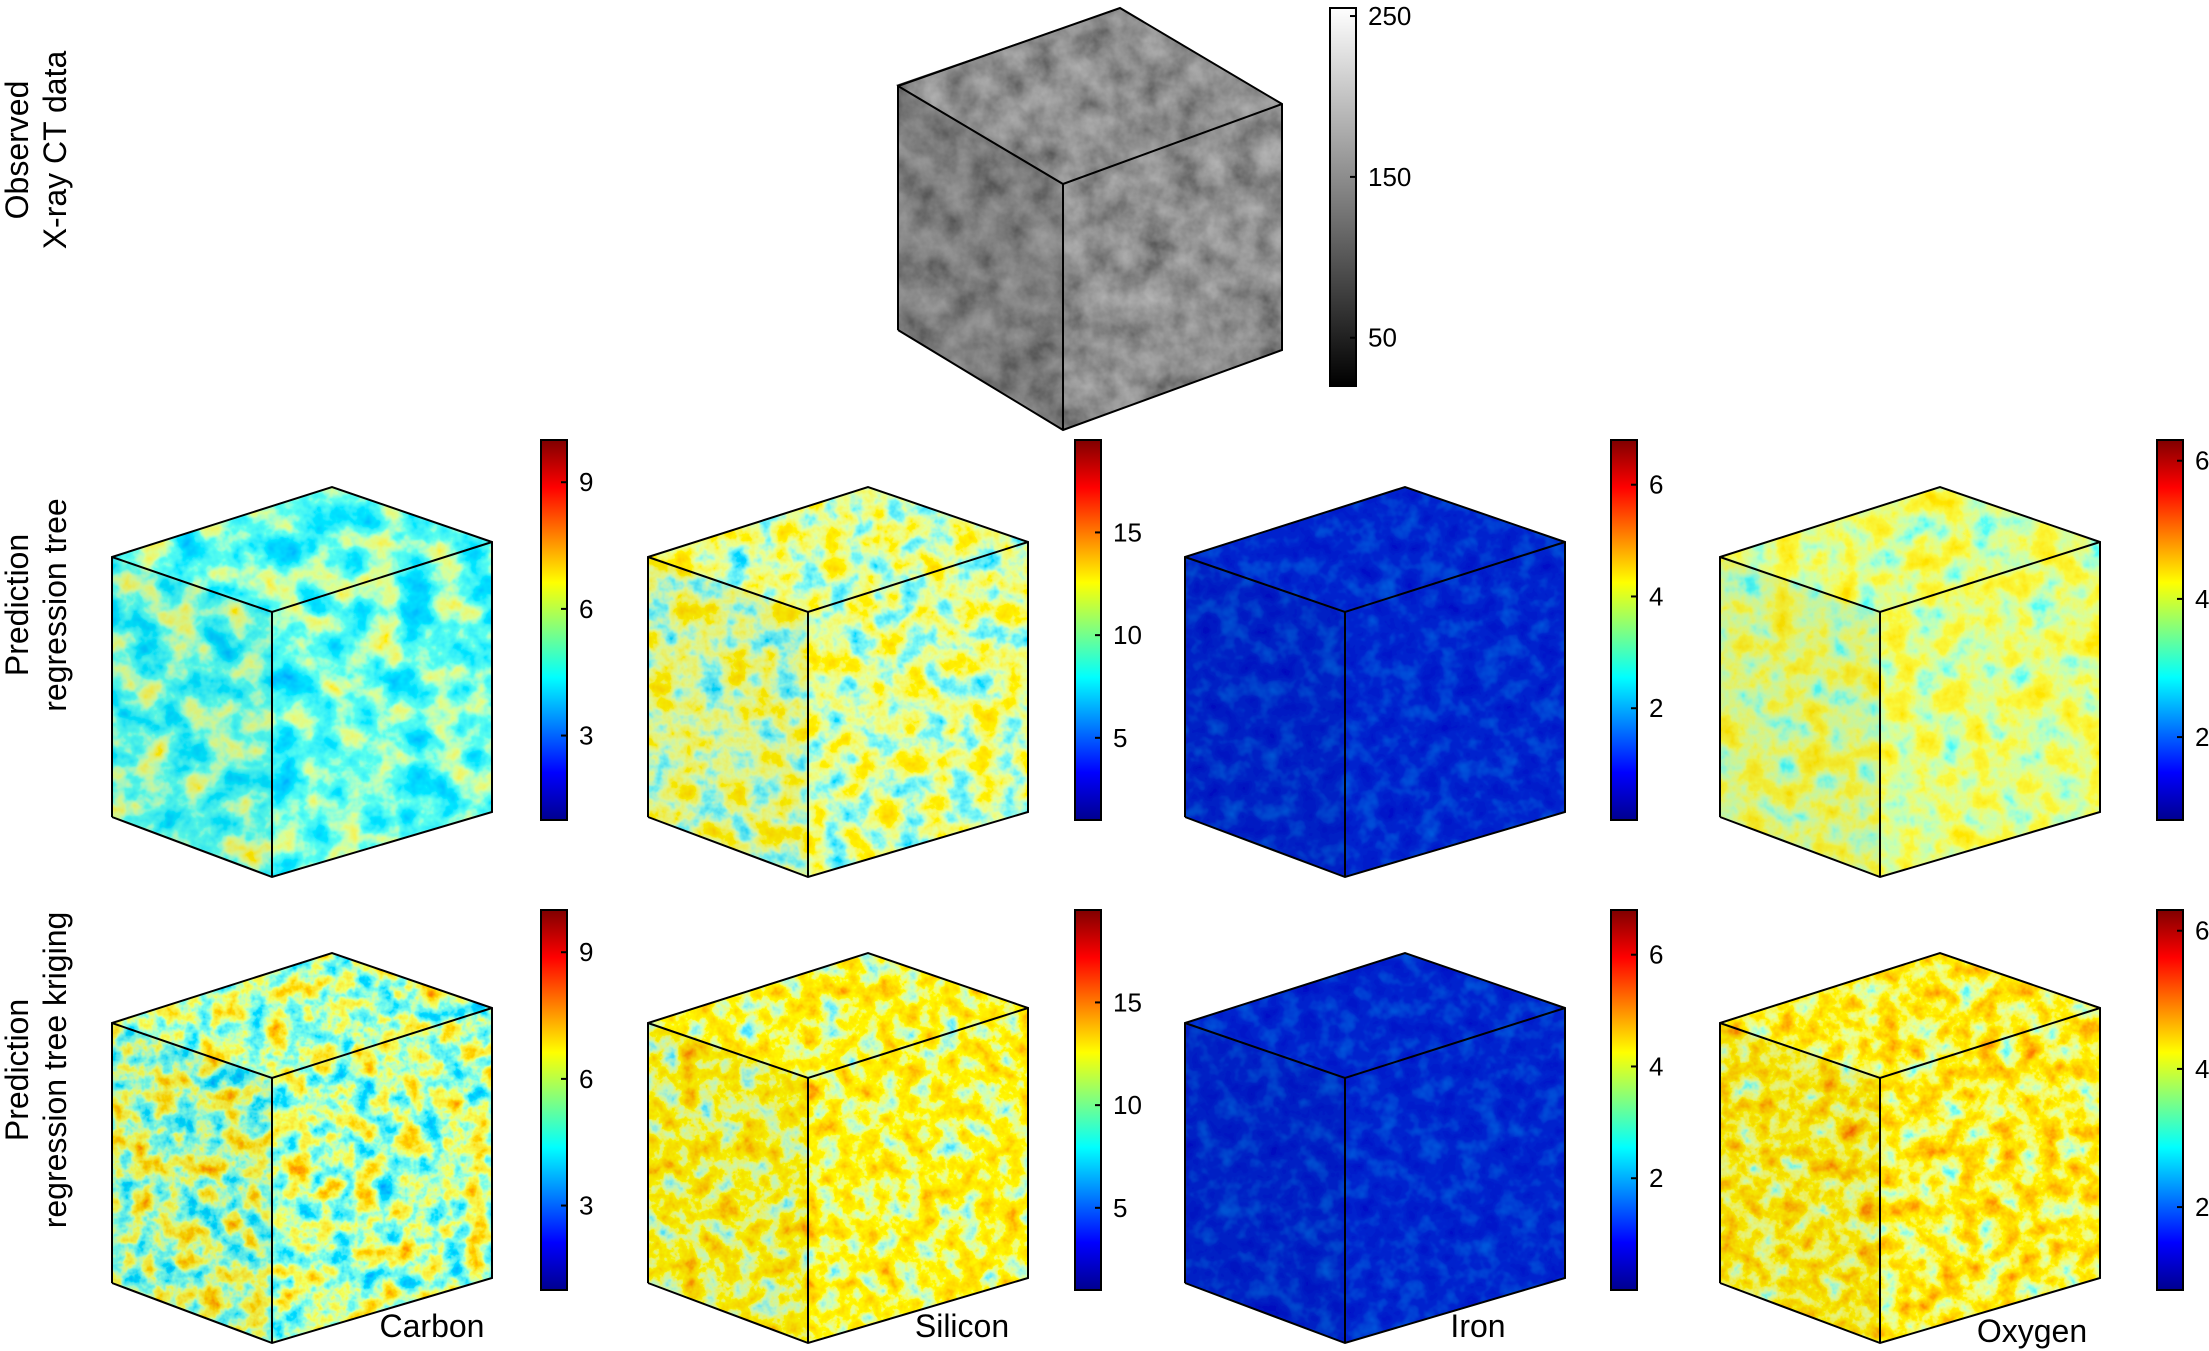  I want to click on column-label-iron: Iron, so click(1477, 1326).